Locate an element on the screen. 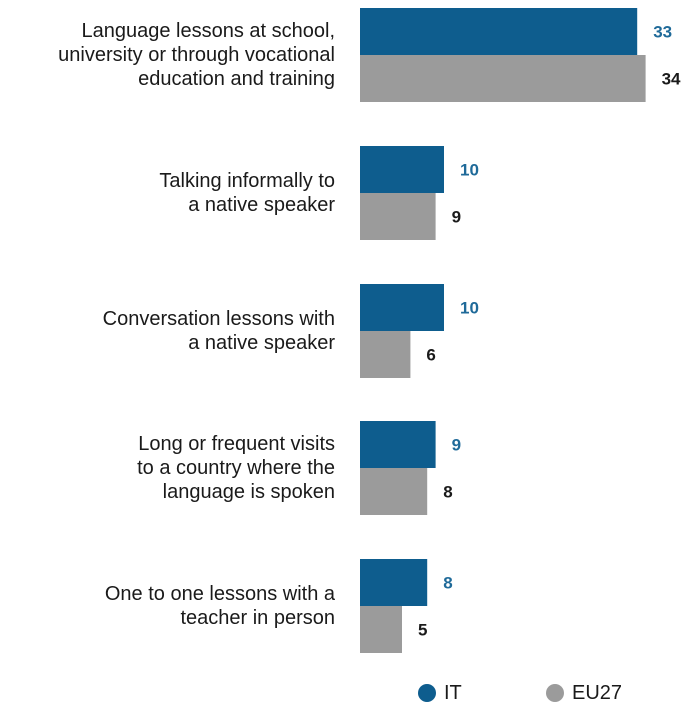 The image size is (688, 709). category-label-line: Talking informally to is located at coordinates (247, 181).